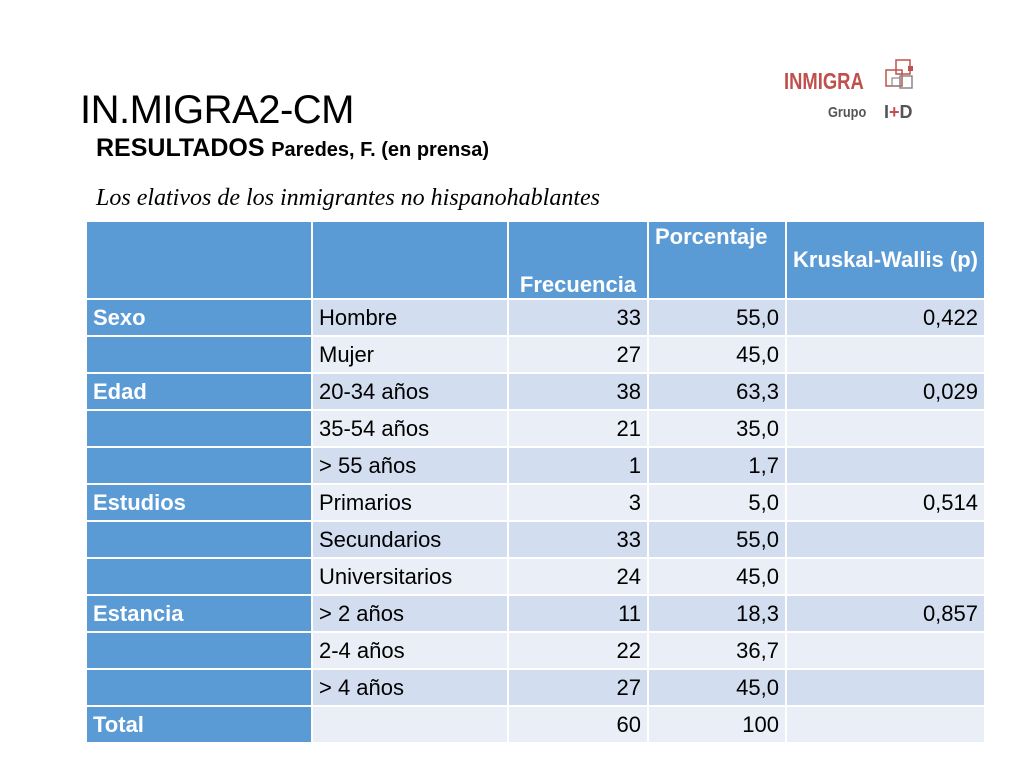 The image size is (1024, 768). What do you see at coordinates (410, 613) in the screenshot?
I see `row-label-cell: > 2 años` at bounding box center [410, 613].